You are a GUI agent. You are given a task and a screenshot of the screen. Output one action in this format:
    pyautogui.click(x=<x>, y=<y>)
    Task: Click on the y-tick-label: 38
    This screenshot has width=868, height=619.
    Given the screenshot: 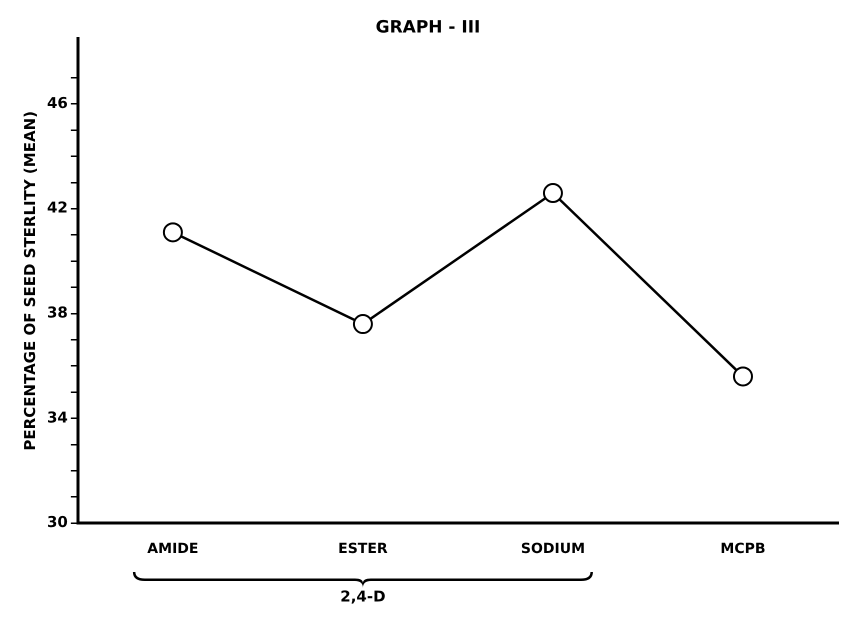 What is the action you would take?
    pyautogui.click(x=57, y=312)
    